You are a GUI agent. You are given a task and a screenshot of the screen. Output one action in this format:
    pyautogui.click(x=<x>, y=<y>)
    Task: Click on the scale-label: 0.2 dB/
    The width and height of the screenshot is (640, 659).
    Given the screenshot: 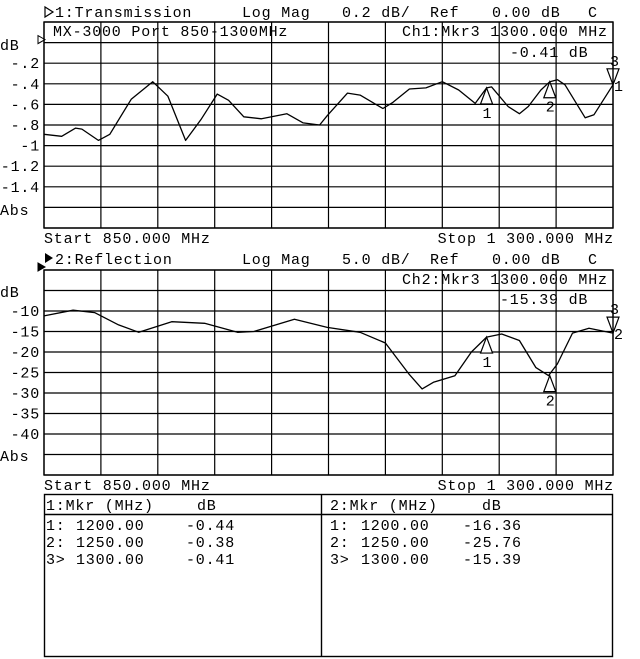 What is the action you would take?
    pyautogui.click(x=376, y=13)
    